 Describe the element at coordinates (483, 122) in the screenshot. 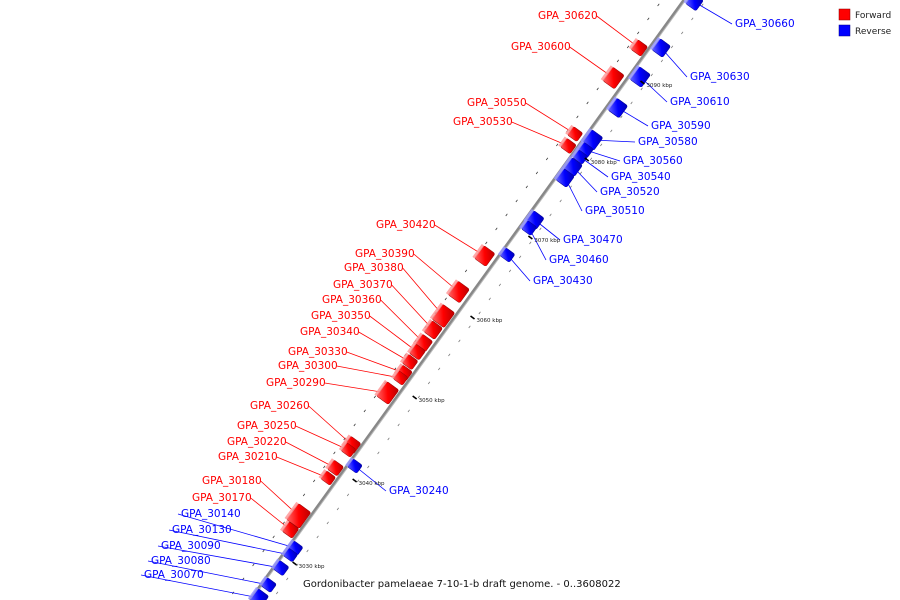

I see `gene-label: GPA_30530` at that location.